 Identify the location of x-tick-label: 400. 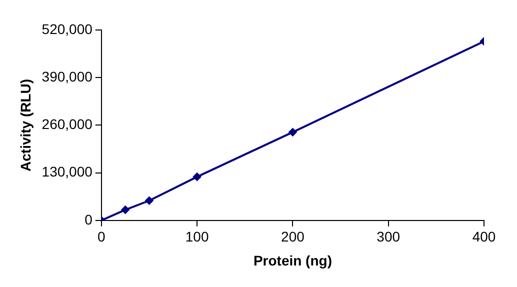
(484, 236).